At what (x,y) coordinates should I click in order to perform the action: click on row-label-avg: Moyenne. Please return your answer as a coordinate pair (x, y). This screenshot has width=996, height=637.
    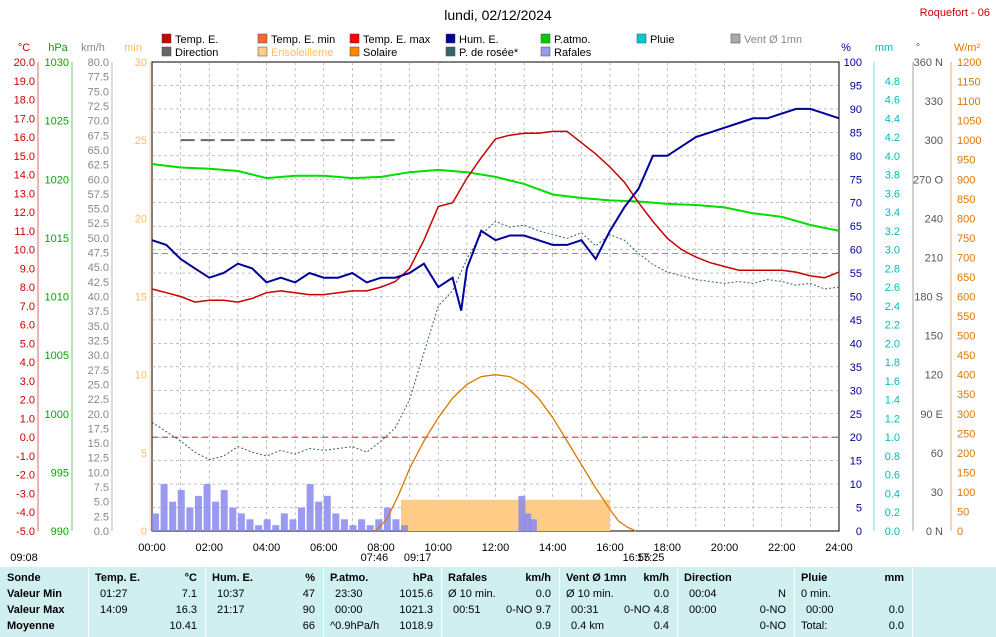
    Looking at the image, I should click on (31, 626).